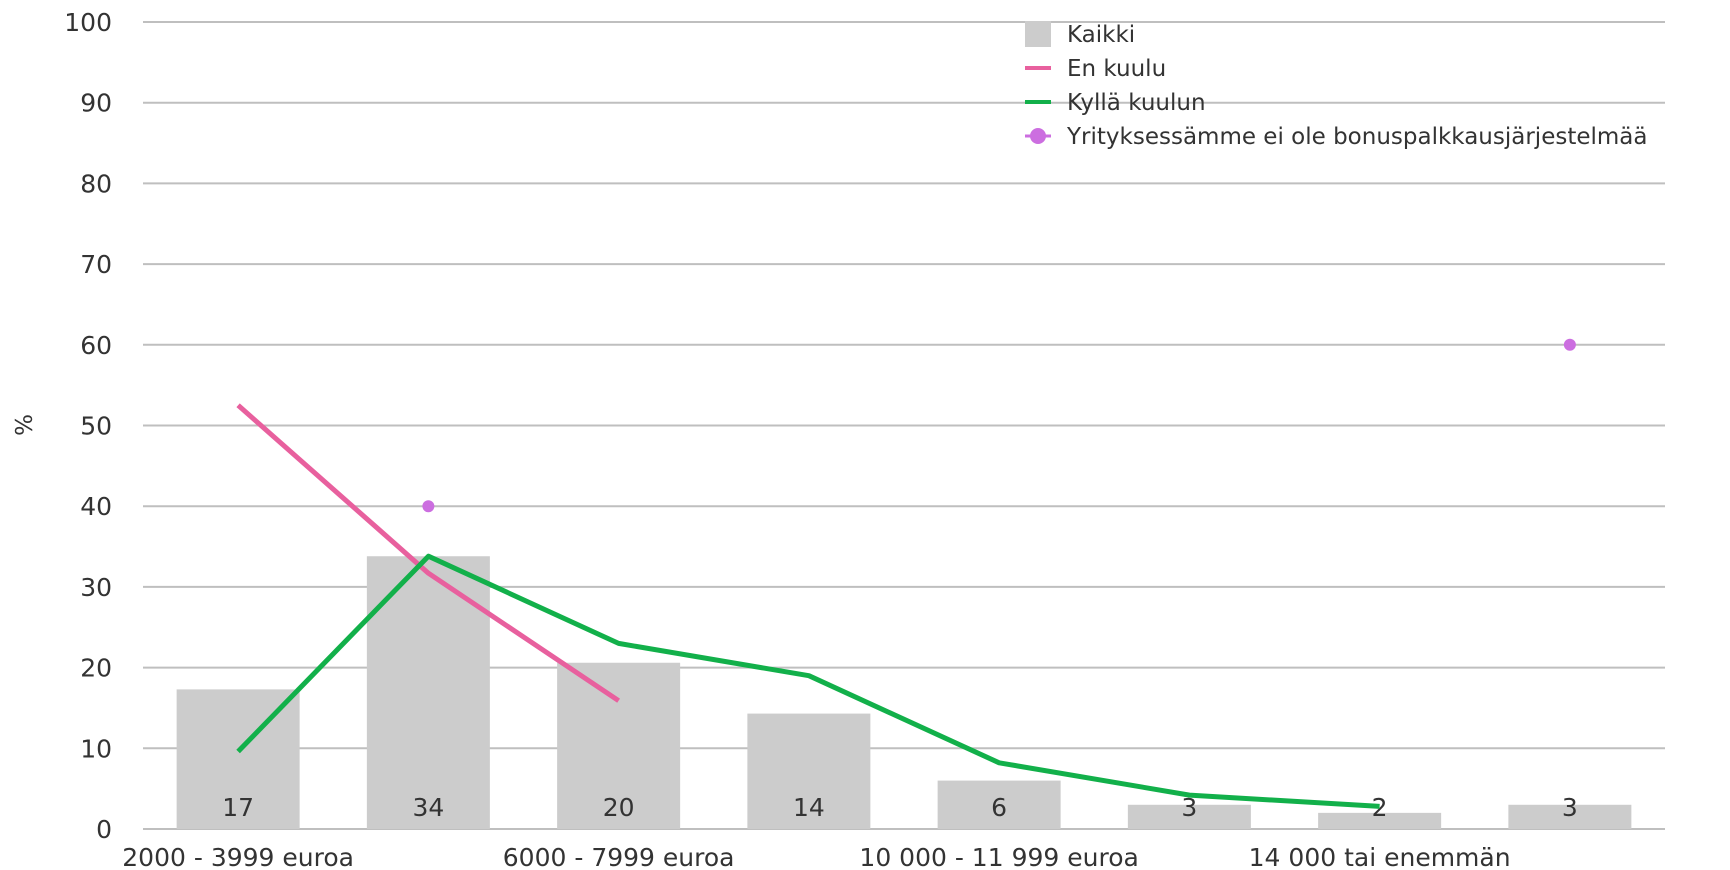 This screenshot has width=1730, height=870. What do you see at coordinates (1380, 807) in the screenshot?
I see `bar-data-label: 2` at bounding box center [1380, 807].